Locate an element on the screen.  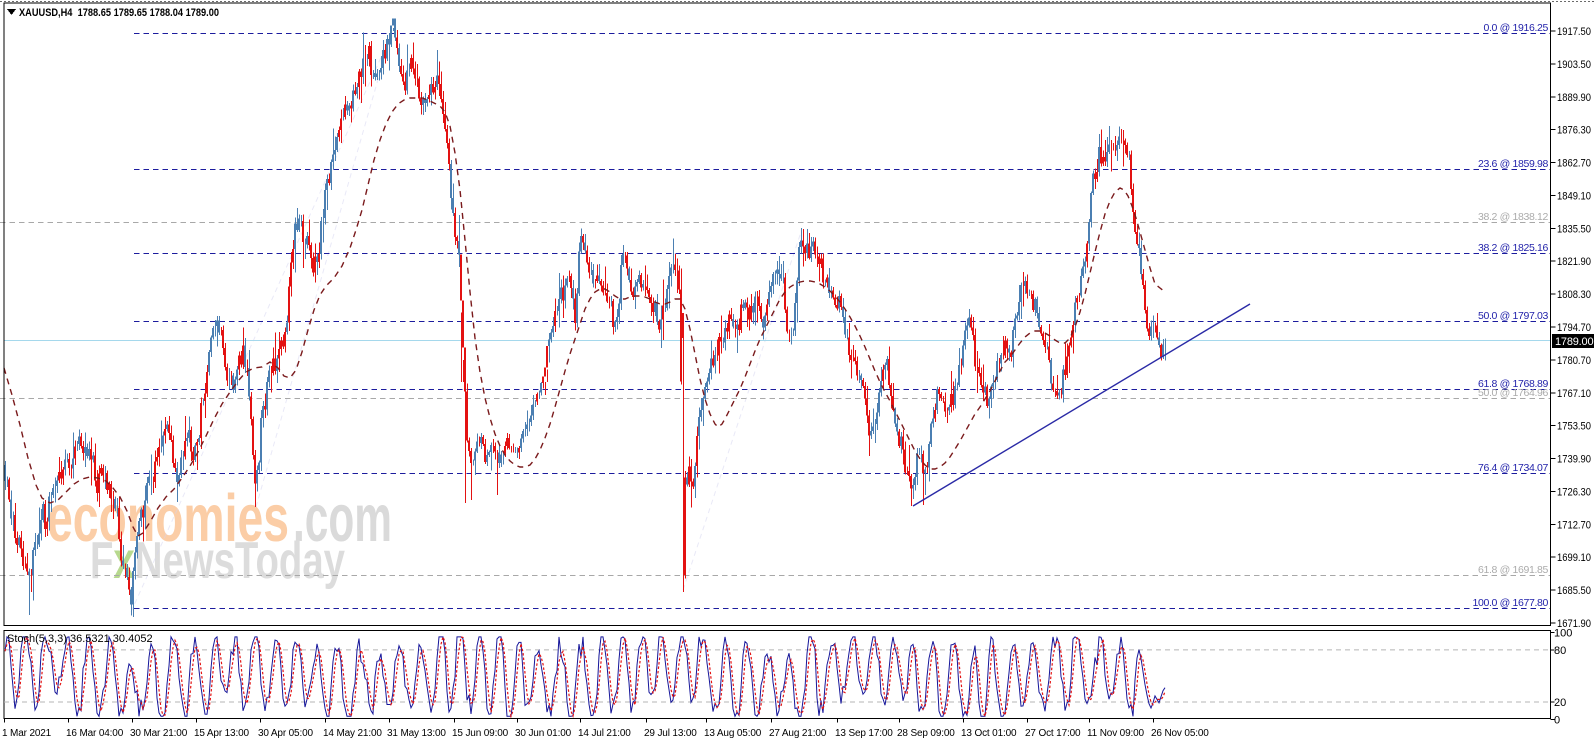
svg-text: 38.2 @ 1825.16 is located at coordinates (1513, 248).